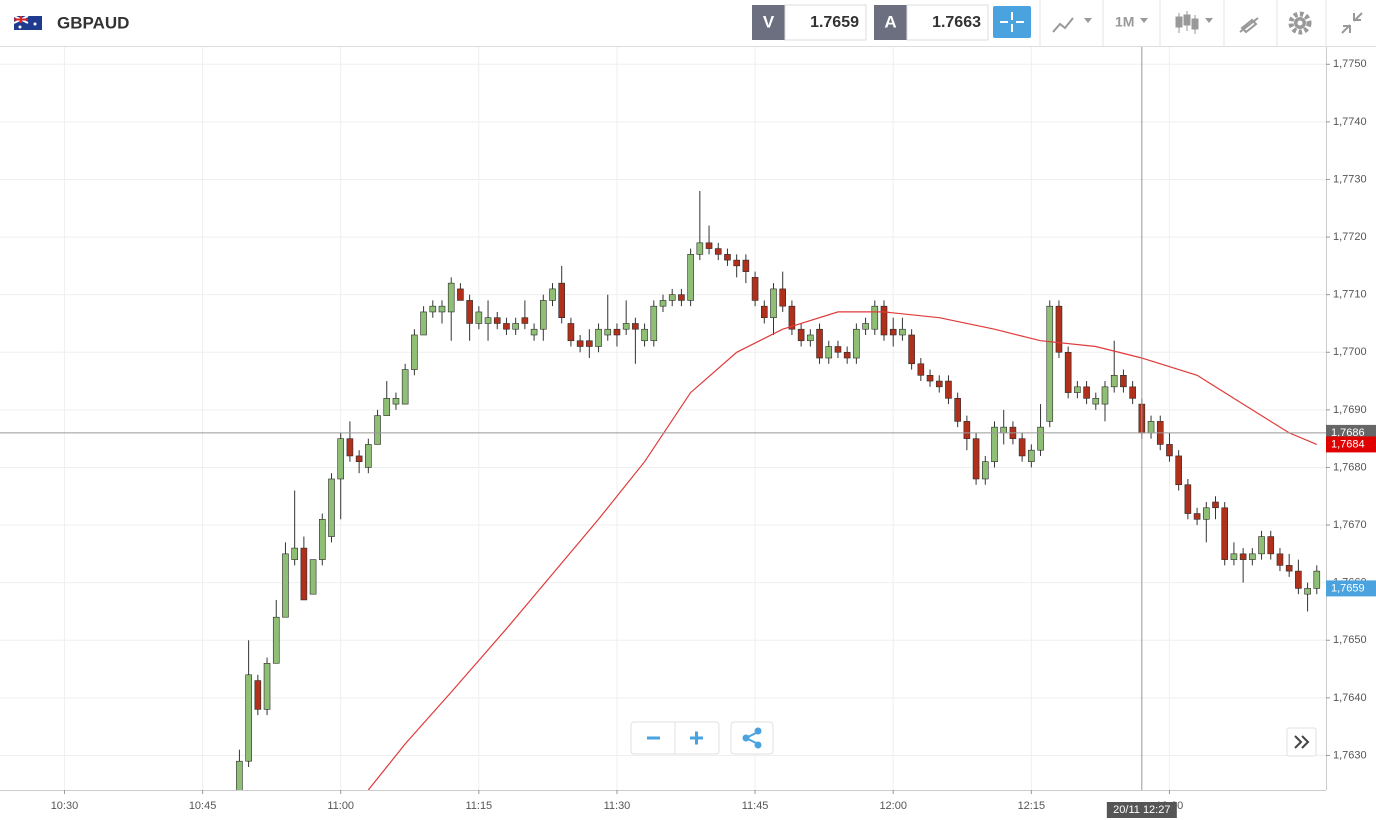 This screenshot has height=820, width=1376. Describe the element at coordinates (834, 22) in the screenshot. I see `bid-price: 1.7659` at that location.